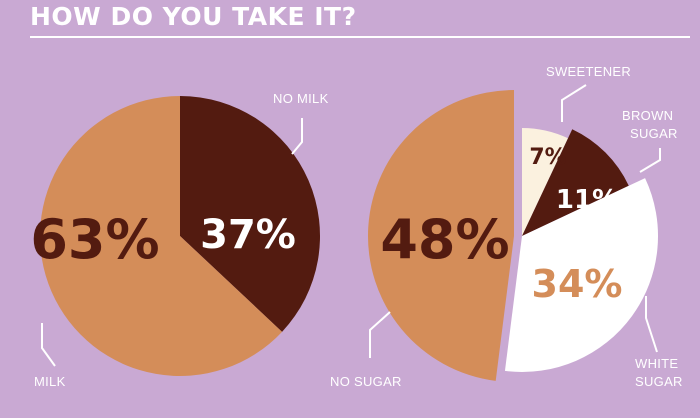 This screenshot has height=418, width=700. Describe the element at coordinates (380, 334) in the screenshot. I see `leader-line-no-sugar` at that location.